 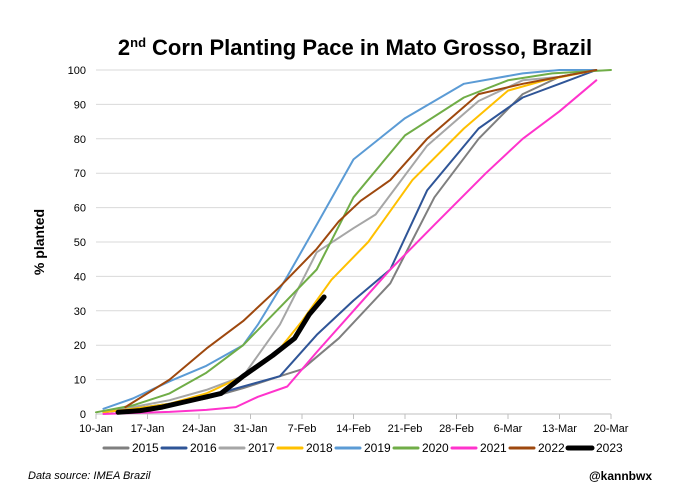 I want to click on x-tick-label-13-Mar: 13-Mar, so click(x=559, y=429).